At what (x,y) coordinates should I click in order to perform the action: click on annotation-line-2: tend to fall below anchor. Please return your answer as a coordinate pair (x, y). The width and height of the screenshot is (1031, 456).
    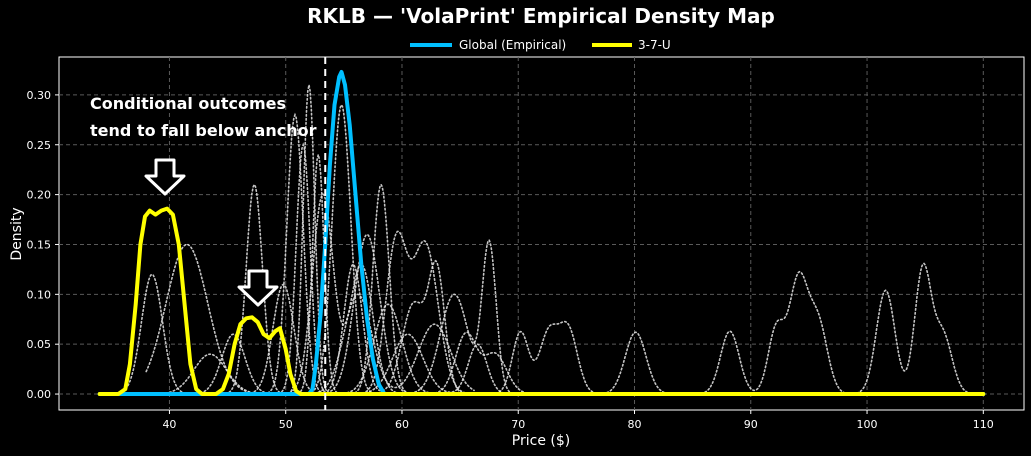
    Looking at the image, I should click on (203, 130).